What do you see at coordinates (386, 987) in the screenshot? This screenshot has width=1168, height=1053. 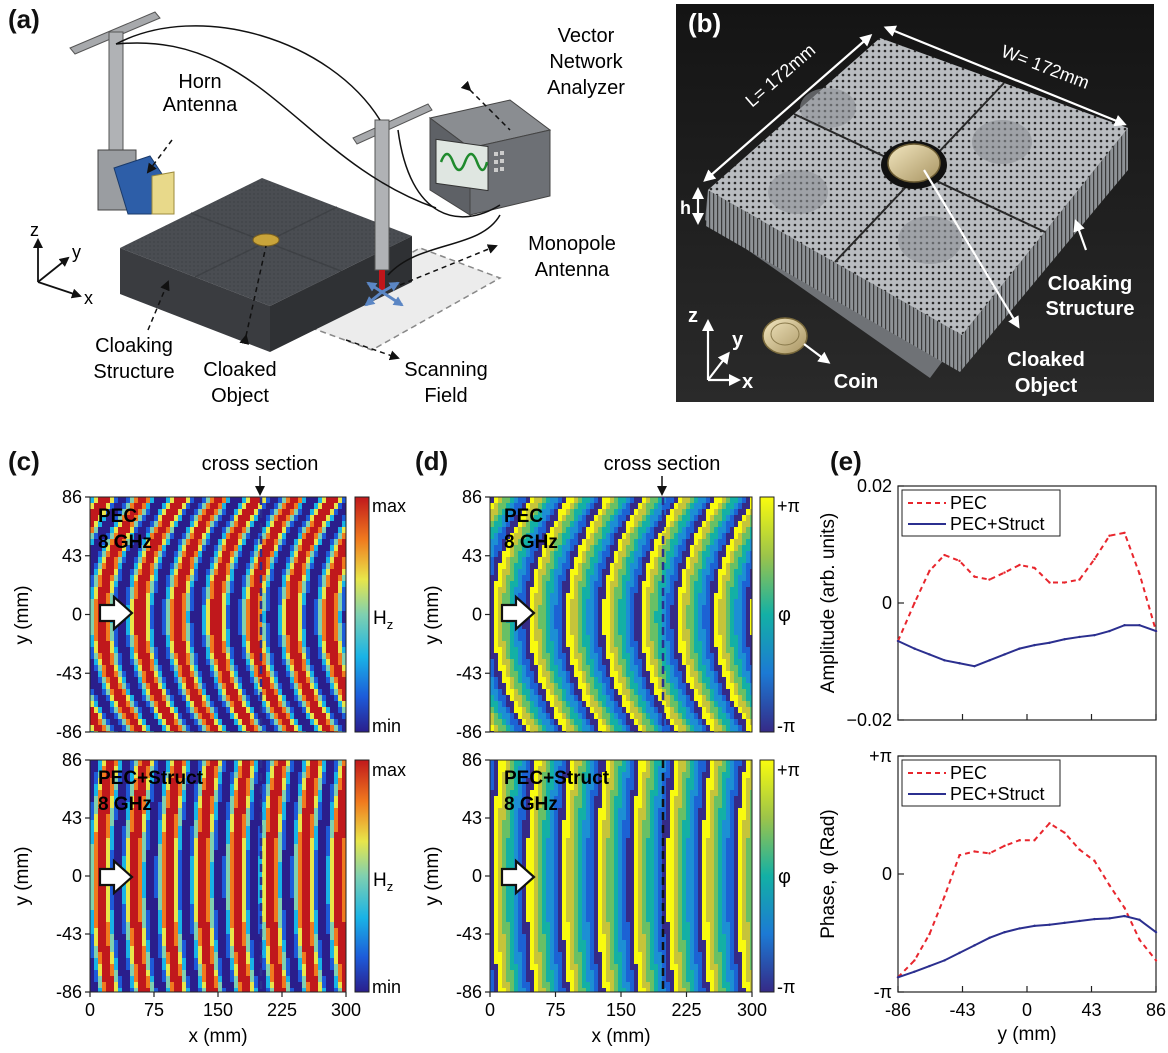 I see `colorbar-c-bottom-min: min` at bounding box center [386, 987].